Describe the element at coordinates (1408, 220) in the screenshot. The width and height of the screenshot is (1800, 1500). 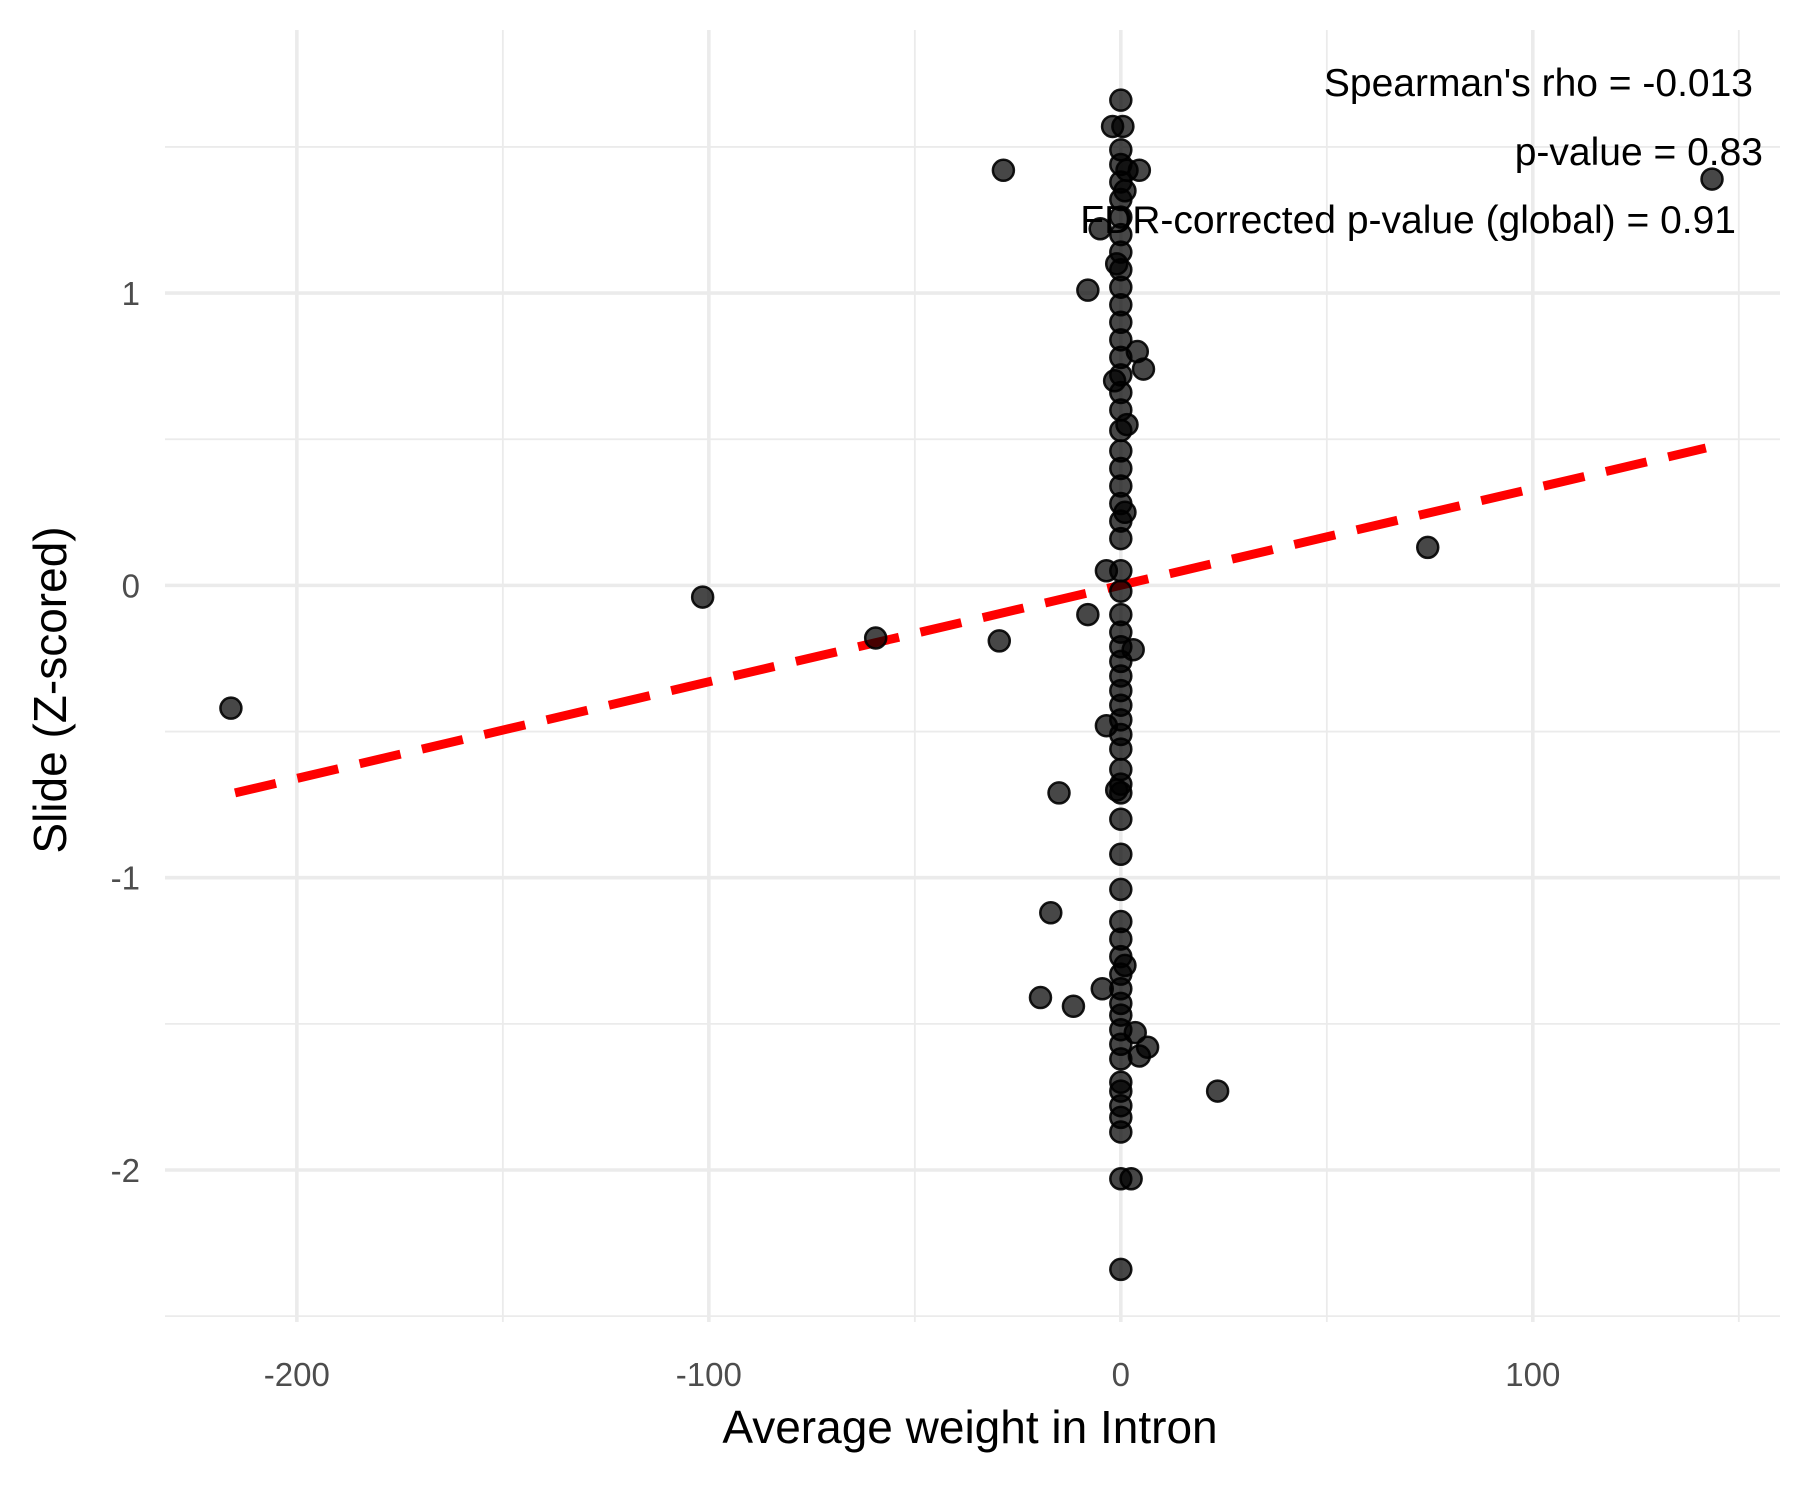
I see `stat-annotation: FDR-corrected p-value (global) = 0.91` at that location.